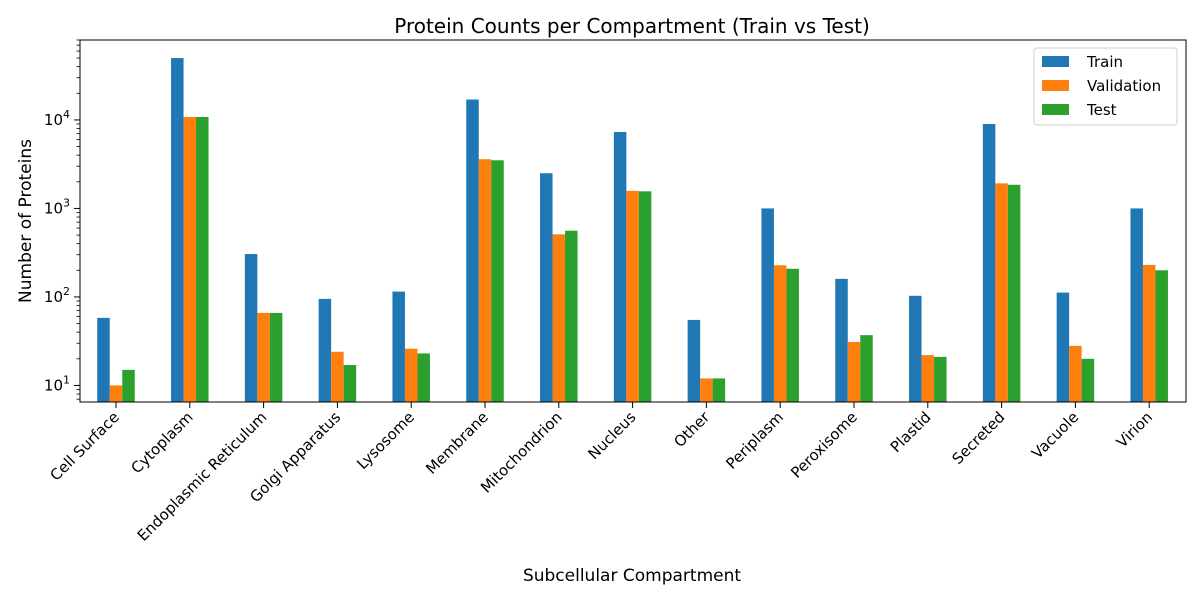 The width and height of the screenshot is (1200, 600). What do you see at coordinates (385, 440) in the screenshot?
I see `x-tick-label-lysosome: Lysosome` at bounding box center [385, 440].